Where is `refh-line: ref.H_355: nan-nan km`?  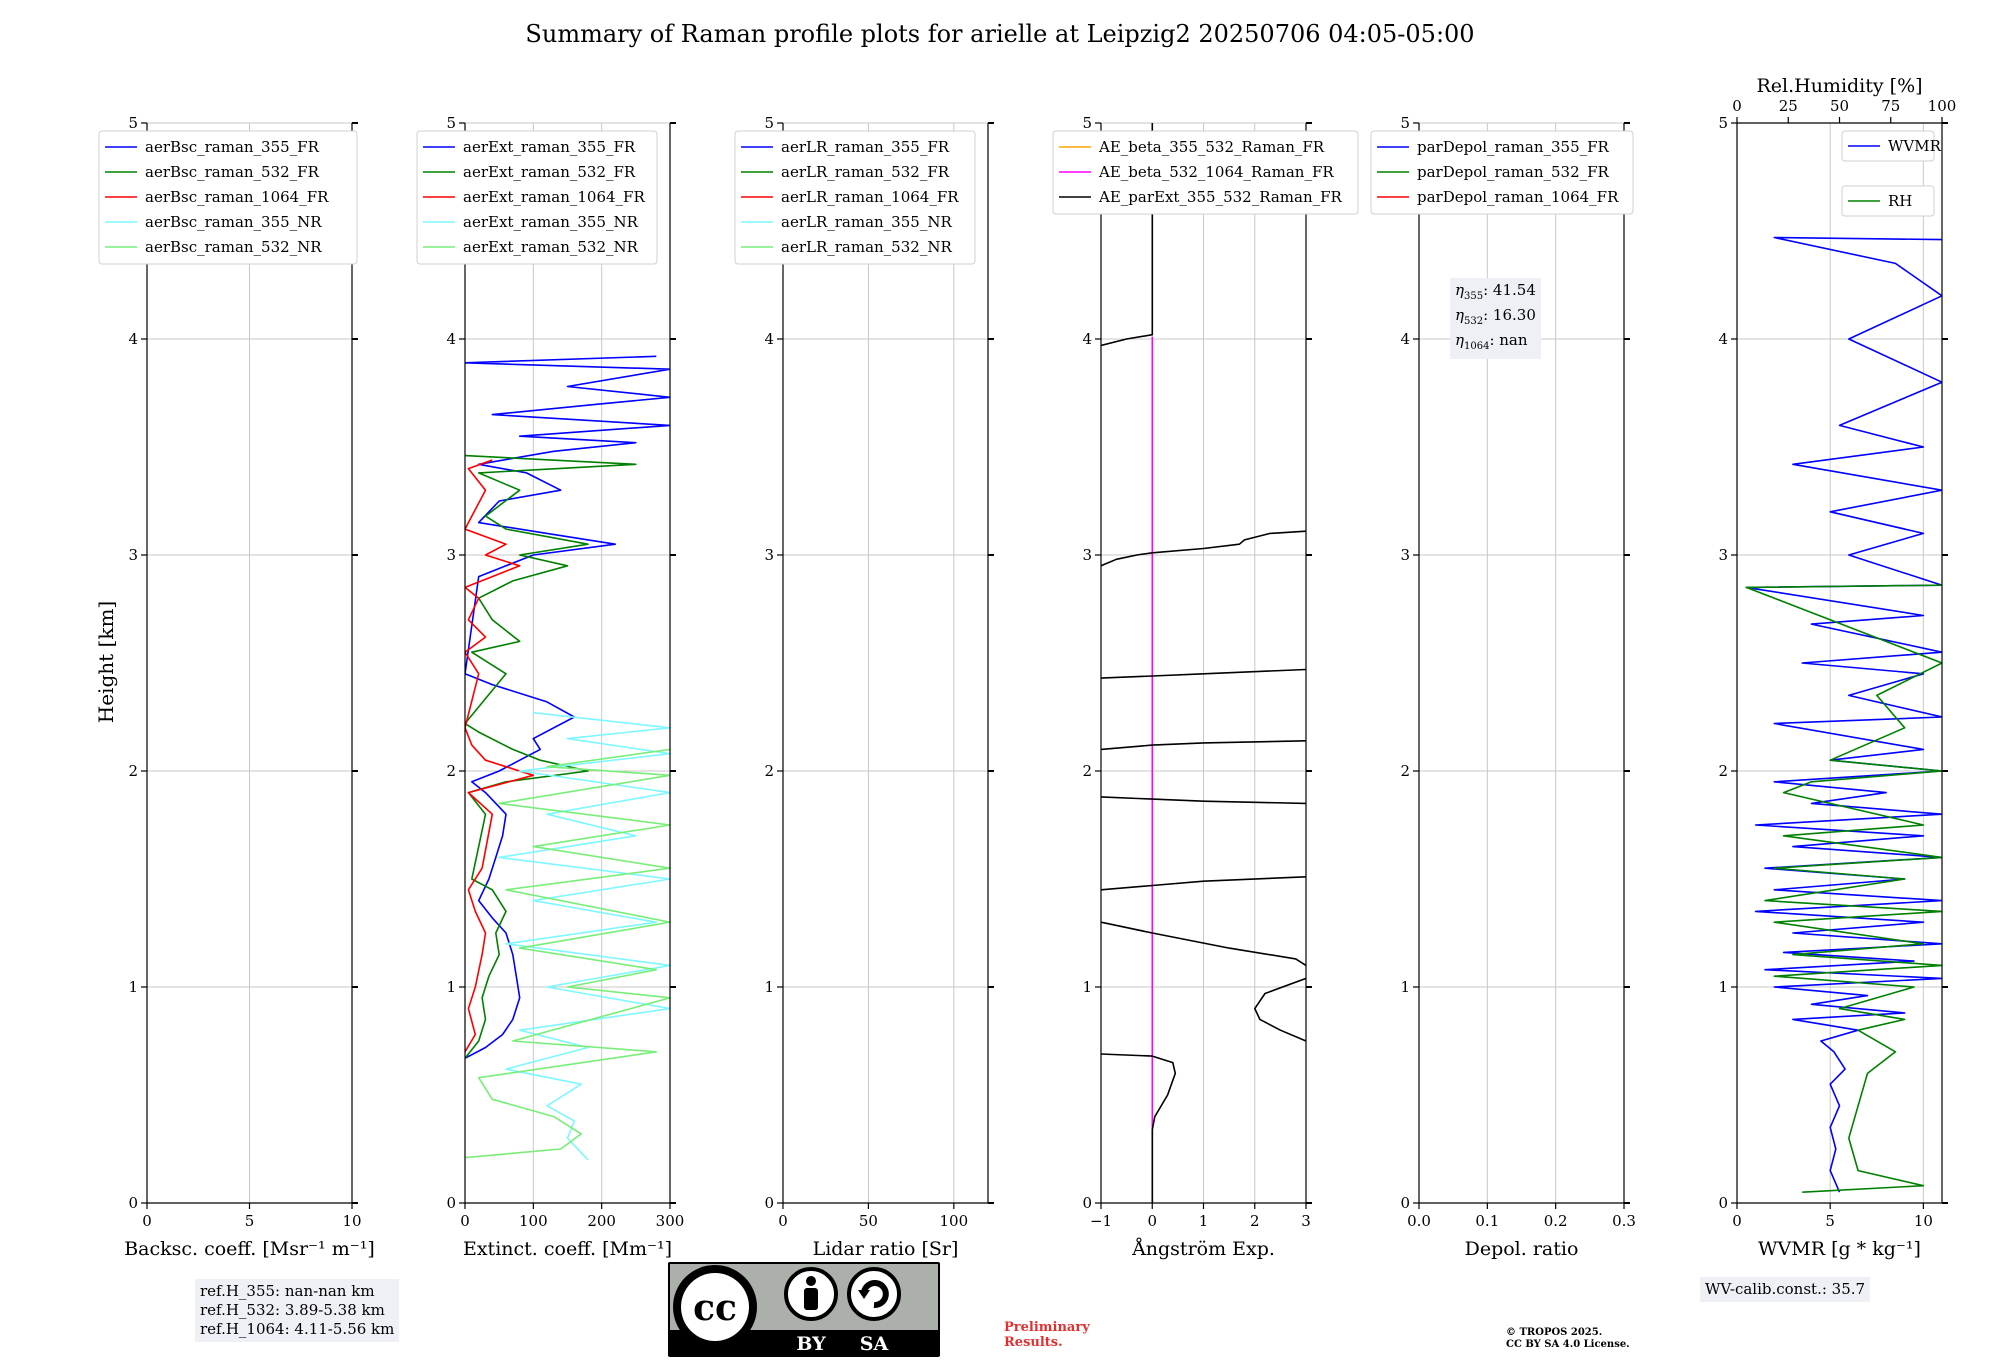 refh-line: ref.H_355: nan-nan km is located at coordinates (287, 1291).